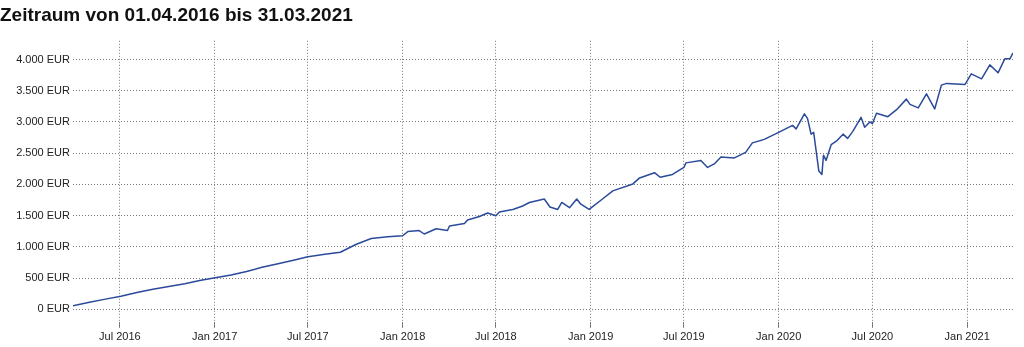  What do you see at coordinates (43, 121) in the screenshot?
I see `y-tick-label: 3.000 EUR` at bounding box center [43, 121].